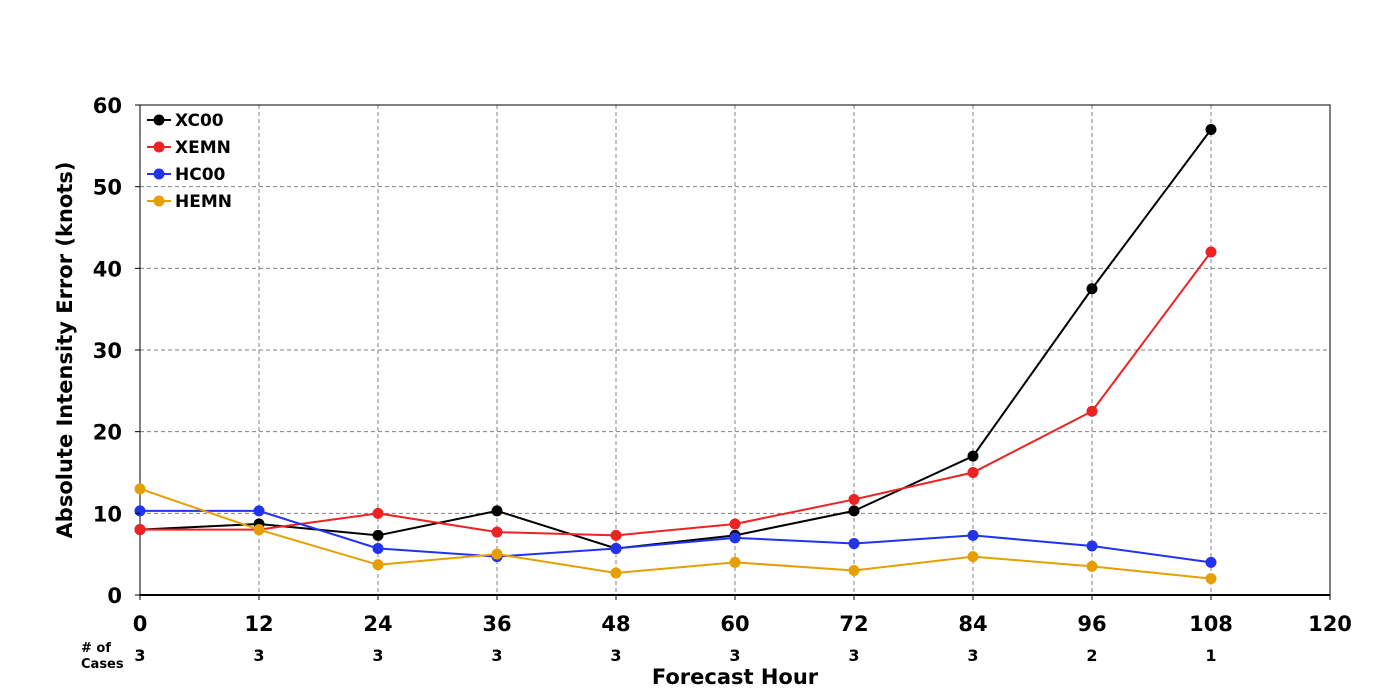 The image size is (1400, 700). What do you see at coordinates (377, 624) in the screenshot?
I see `x-tick-label: 24` at bounding box center [377, 624].